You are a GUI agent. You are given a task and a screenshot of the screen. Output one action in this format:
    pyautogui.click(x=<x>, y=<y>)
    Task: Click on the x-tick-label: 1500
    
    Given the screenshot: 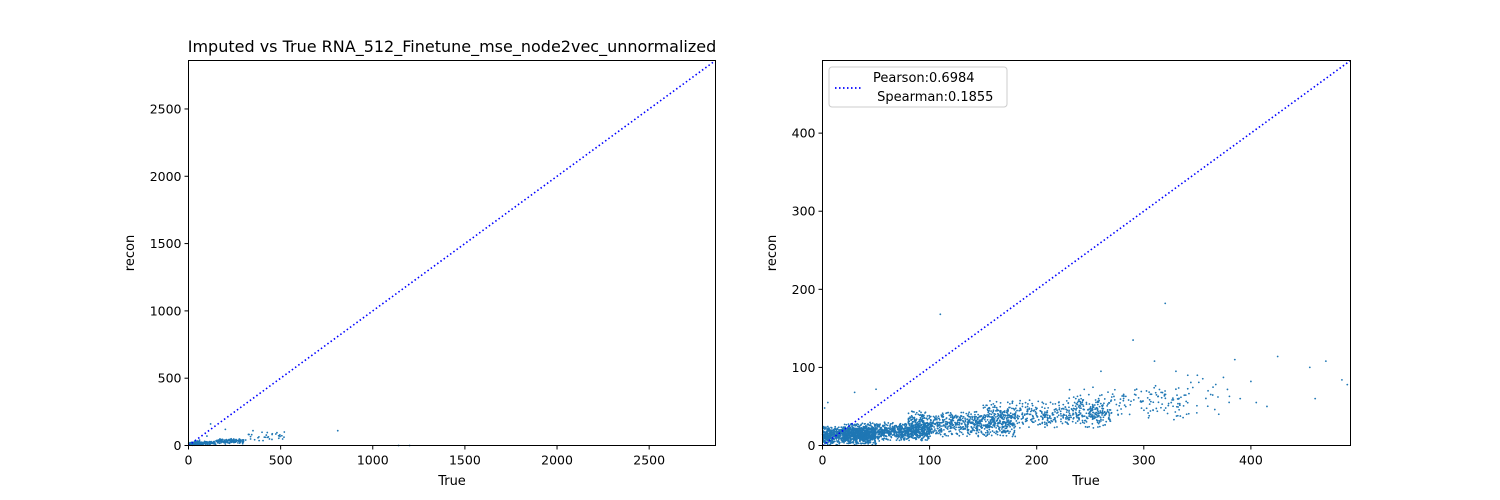 What is the action you would take?
    pyautogui.click(x=465, y=460)
    